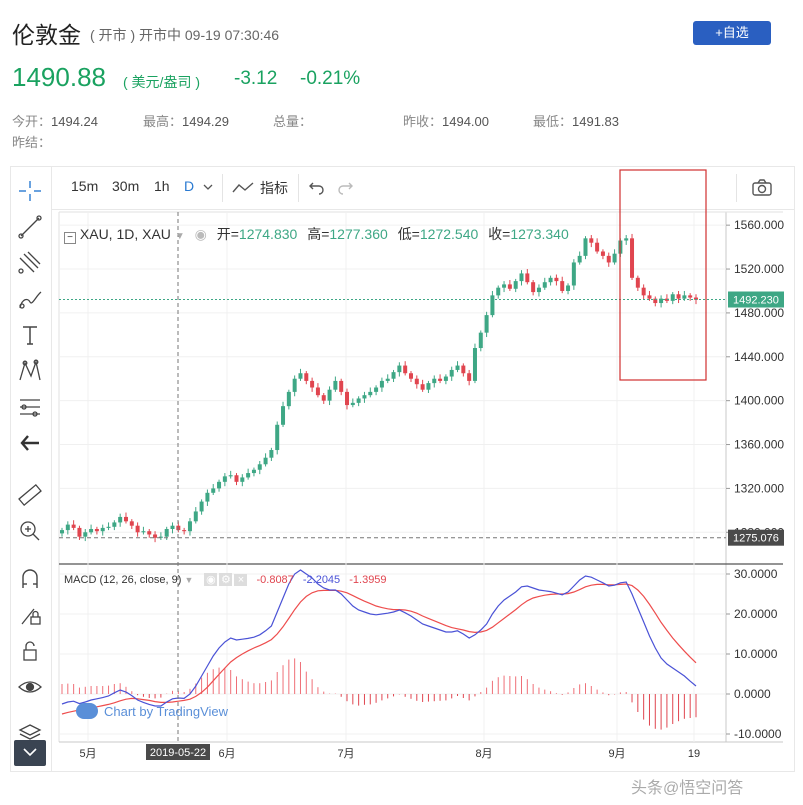  I want to click on ruler-icon, so click(30, 495).